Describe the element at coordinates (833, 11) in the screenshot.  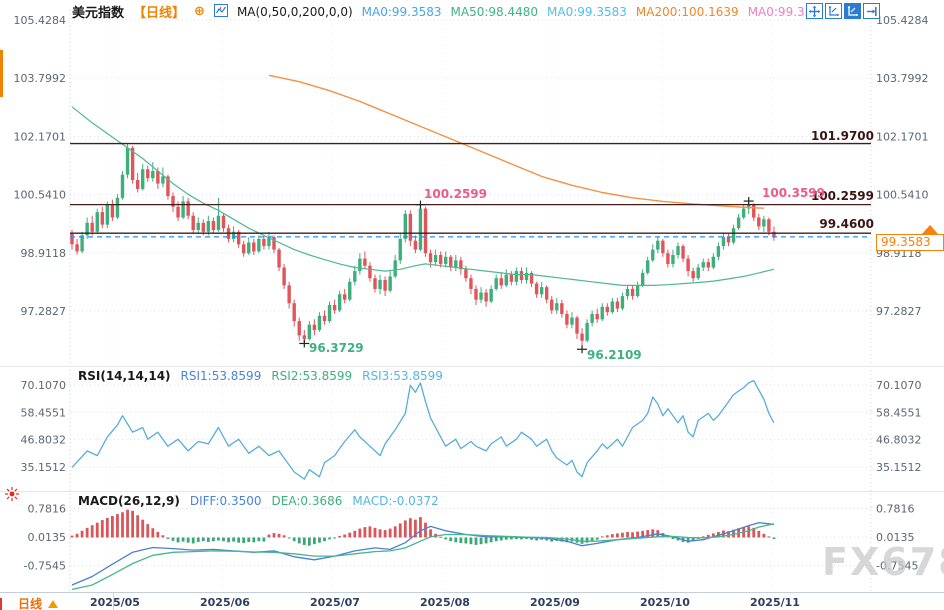
I see `axis-range-icon` at that location.